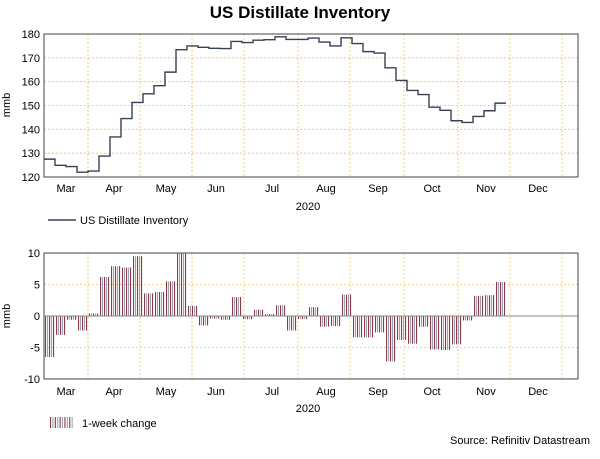  Describe the element at coordinates (35, 349) in the screenshot. I see `y-tick-label: -5` at that location.